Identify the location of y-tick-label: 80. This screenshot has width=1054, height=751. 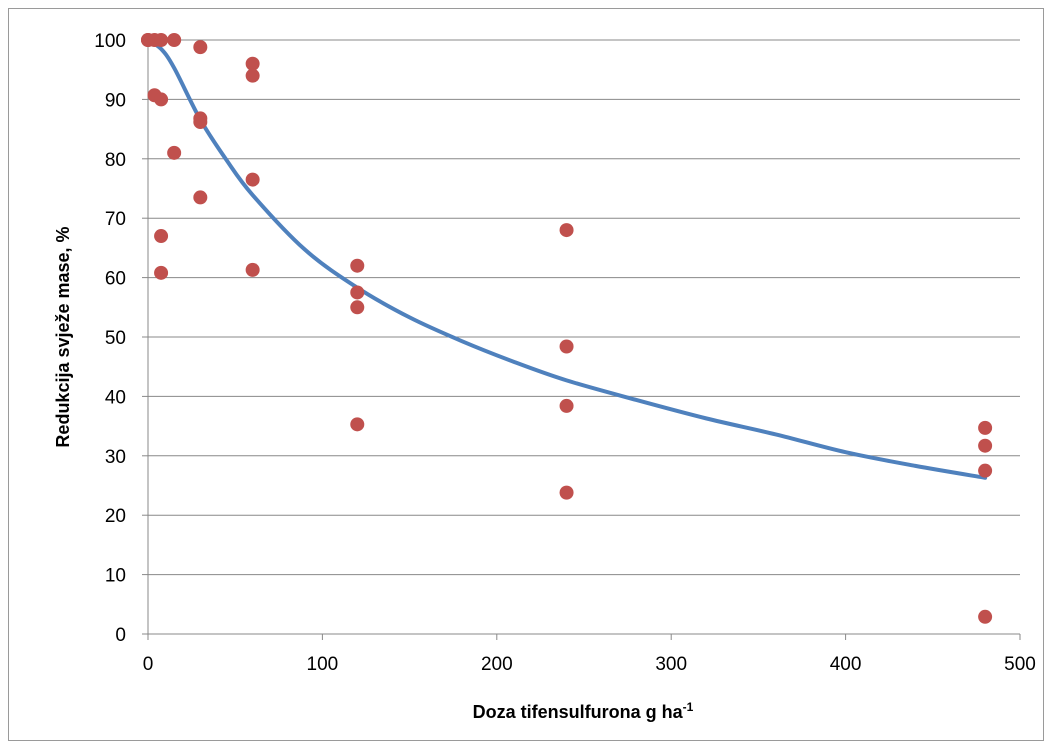
(115, 160).